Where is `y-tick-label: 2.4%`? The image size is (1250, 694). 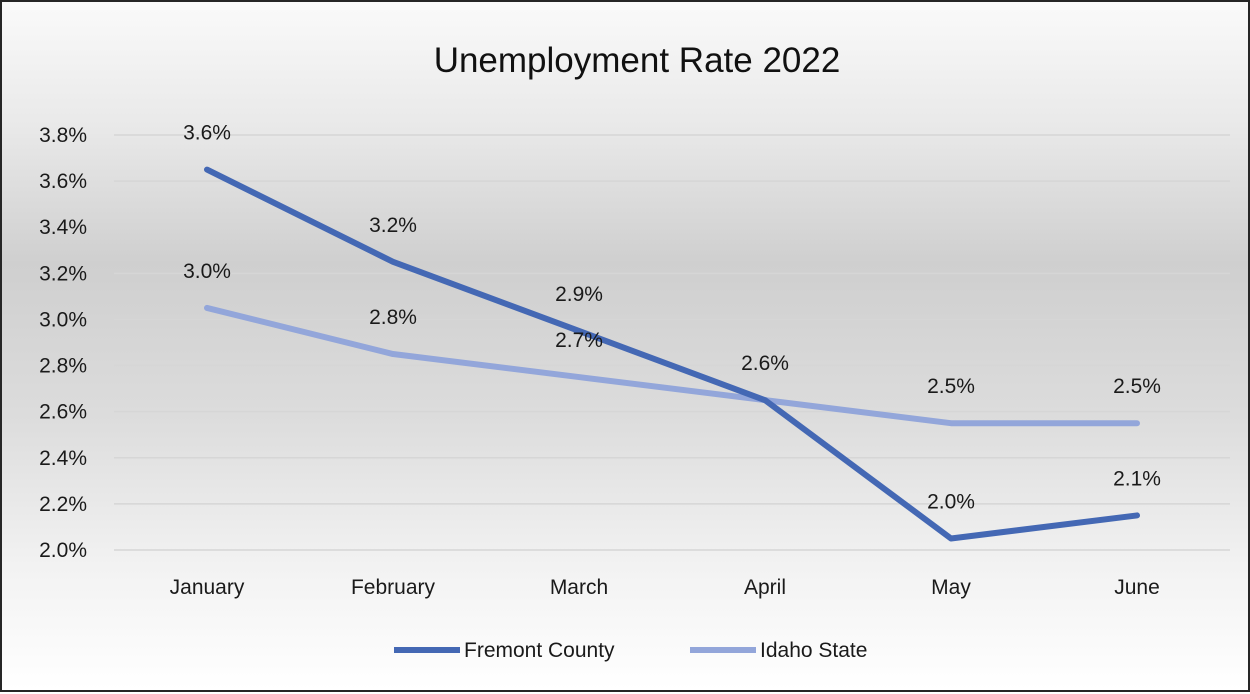 y-tick-label: 2.4% is located at coordinates (63, 458).